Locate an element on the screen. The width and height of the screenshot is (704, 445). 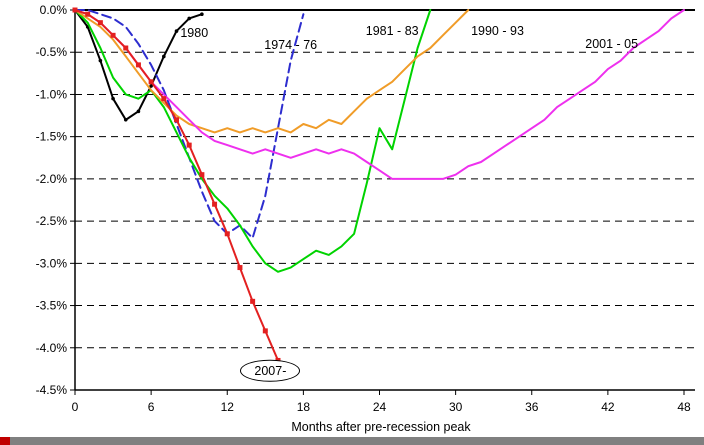
bottom-red-fragment is located at coordinates (5, 441).